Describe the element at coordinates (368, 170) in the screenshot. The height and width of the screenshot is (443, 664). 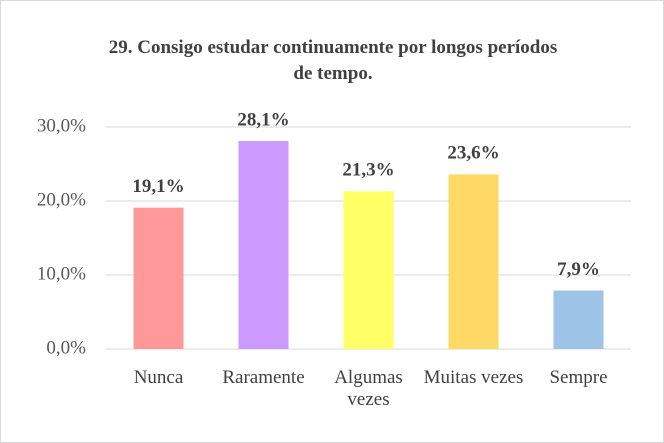
I see `data-label: 21,3%` at that location.